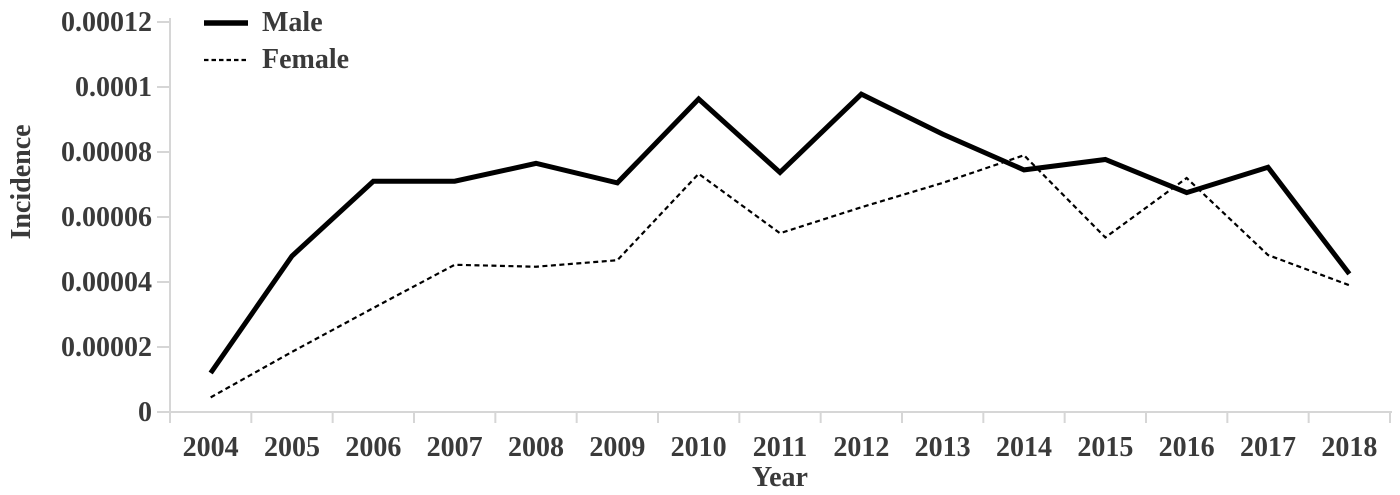 This screenshot has height=495, width=1400. What do you see at coordinates (211, 447) in the screenshot?
I see `x-tick-label: 2004` at bounding box center [211, 447].